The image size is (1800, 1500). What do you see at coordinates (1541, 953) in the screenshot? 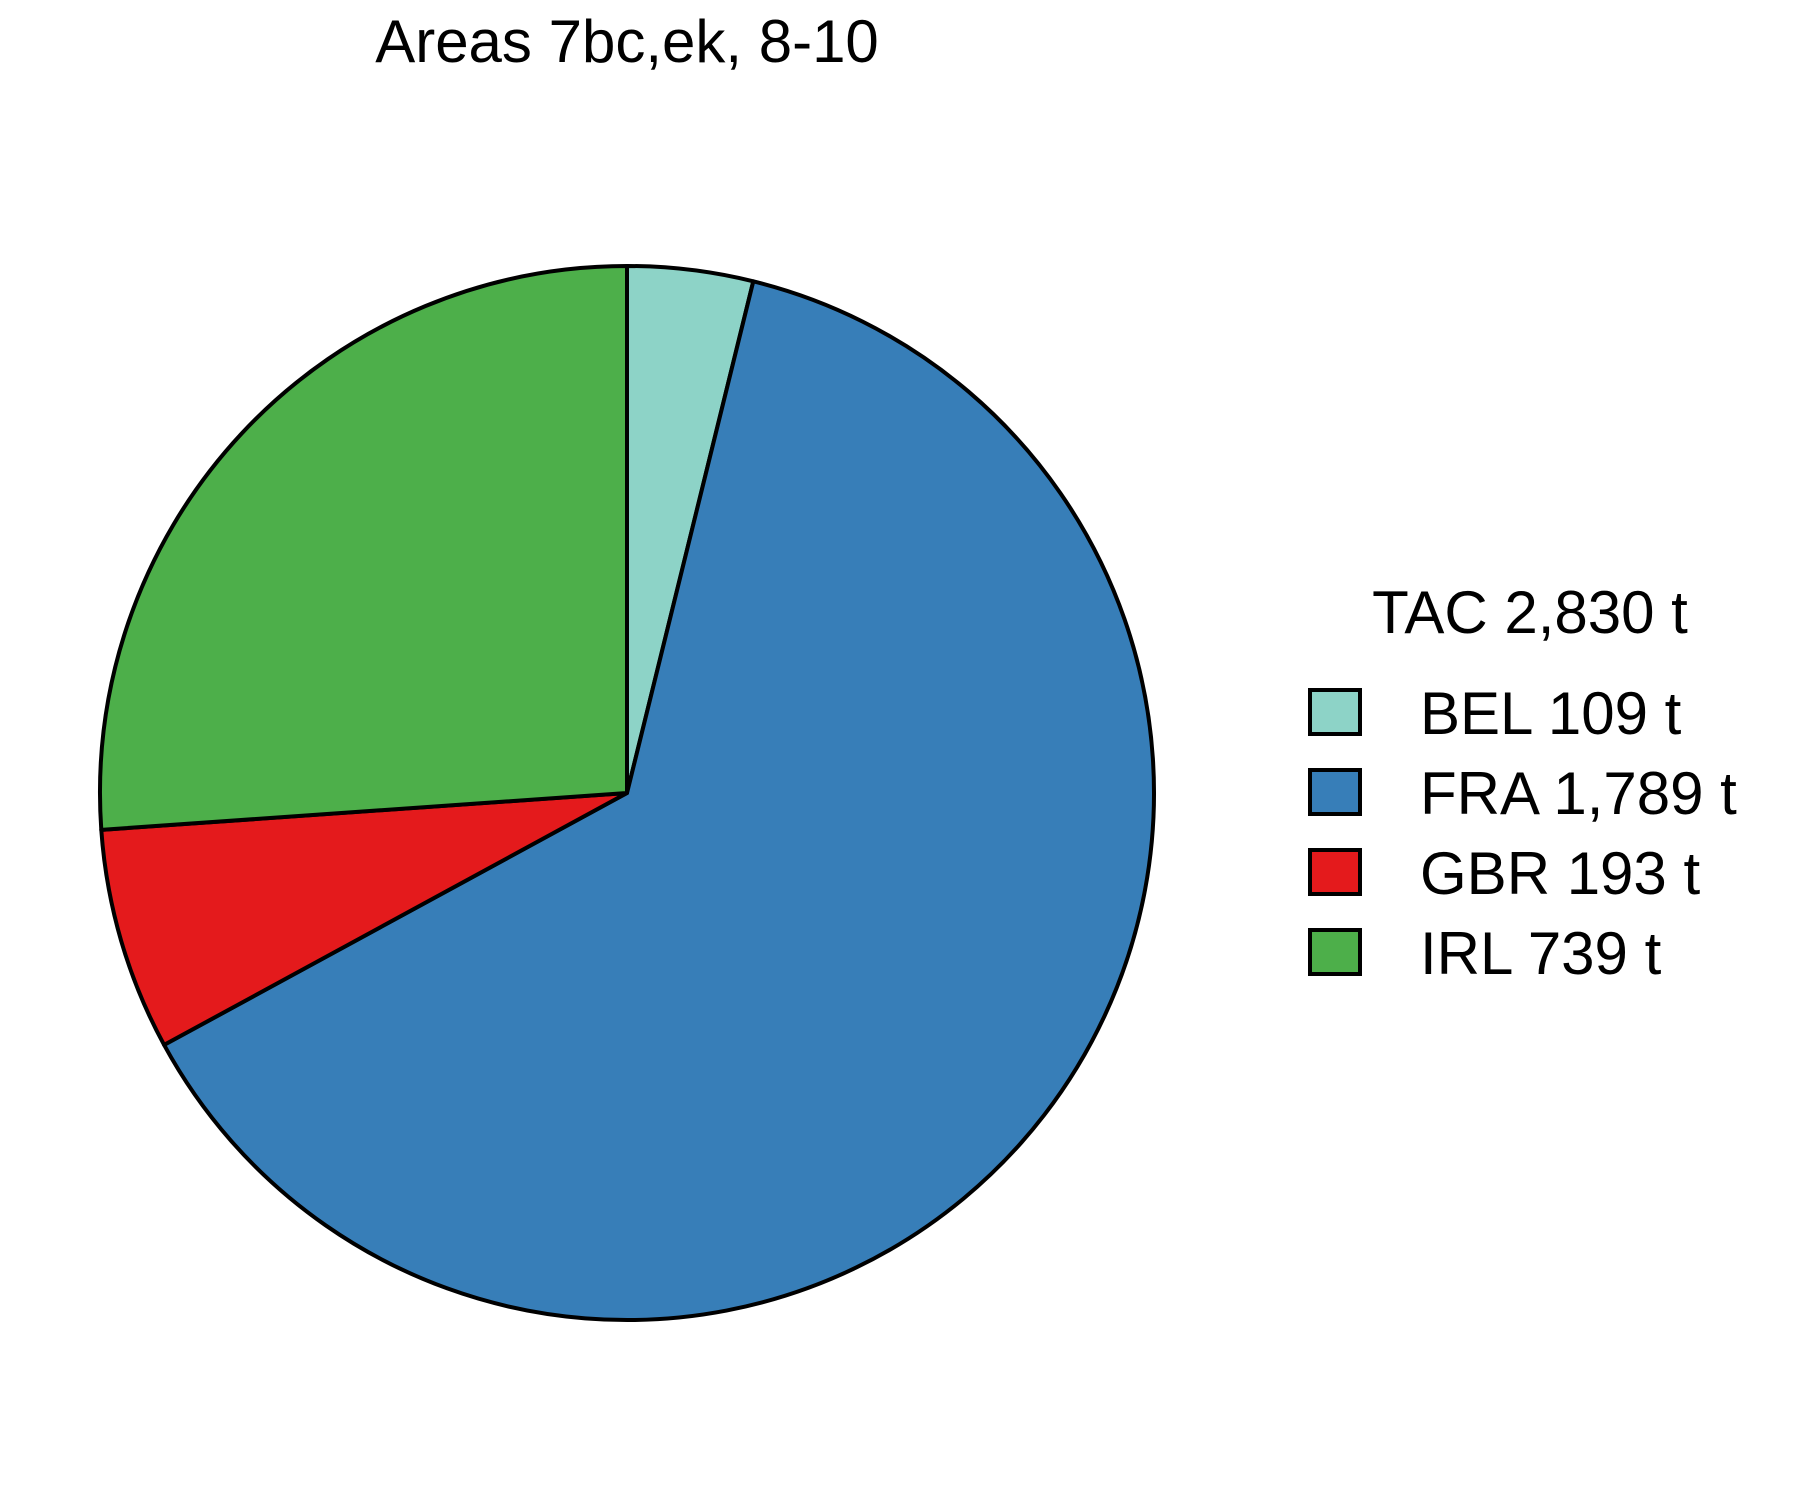
I see `legend-label-irl: IRL 739 t` at bounding box center [1541, 953].